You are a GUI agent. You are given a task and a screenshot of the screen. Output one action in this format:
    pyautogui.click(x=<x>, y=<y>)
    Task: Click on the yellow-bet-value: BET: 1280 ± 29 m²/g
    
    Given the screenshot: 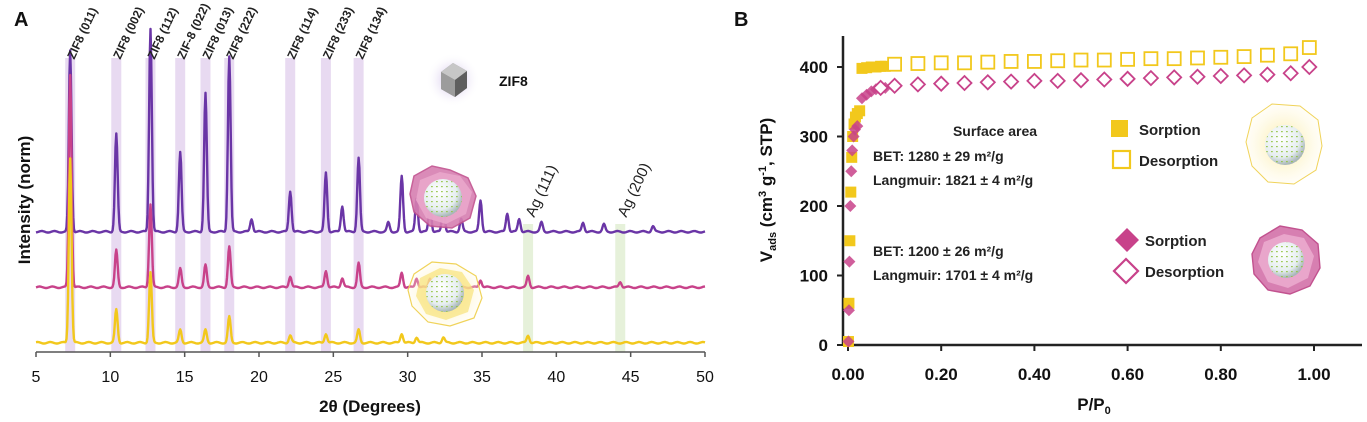 What is the action you would take?
    pyautogui.click(x=938, y=156)
    